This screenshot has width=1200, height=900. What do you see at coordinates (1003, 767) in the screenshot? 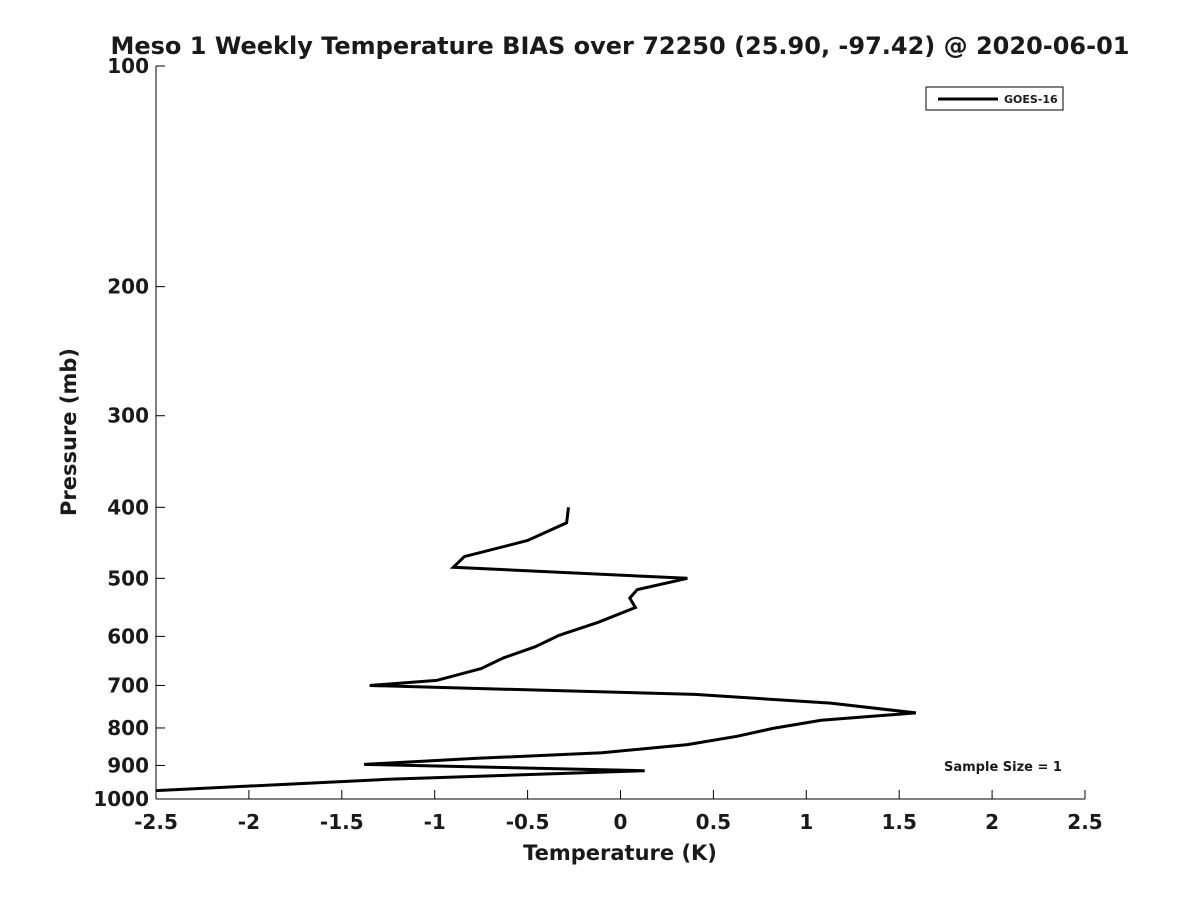
I see `sample-size-annotation: Sample Size = 1` at bounding box center [1003, 767].